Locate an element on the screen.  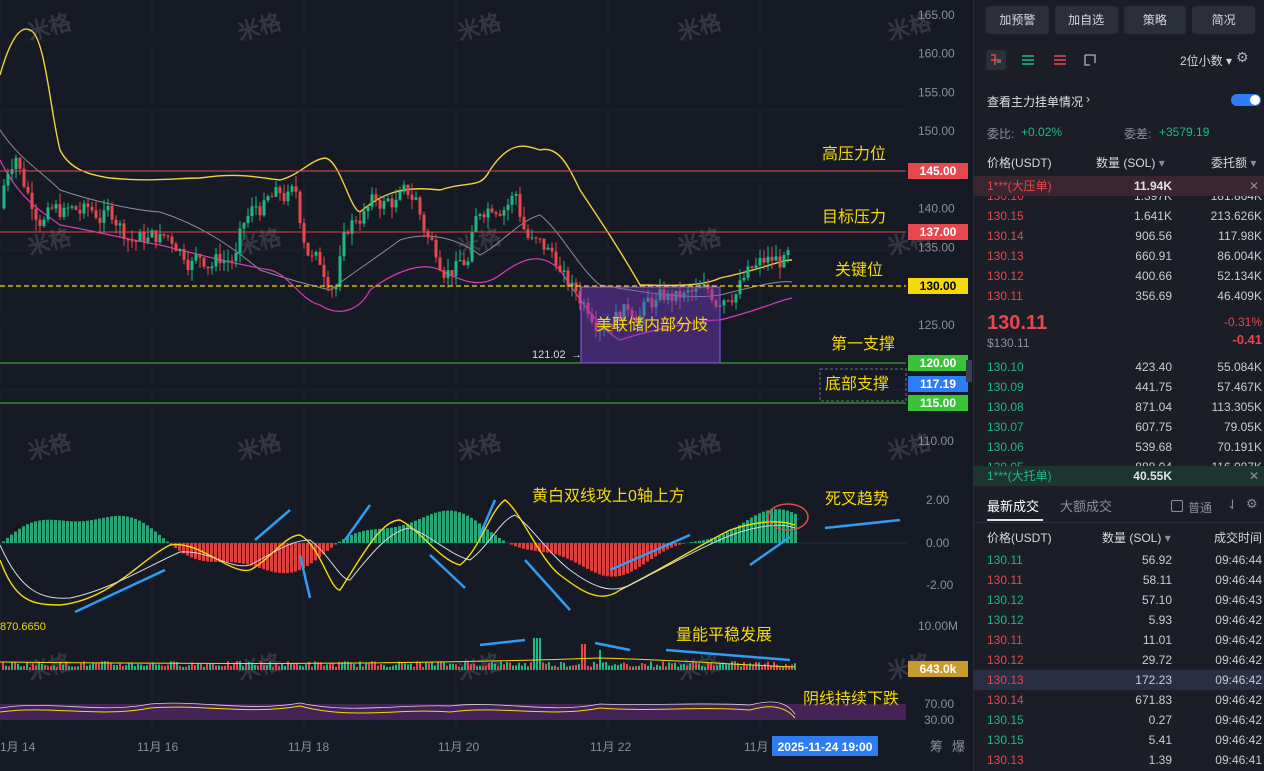
main-orders-link: 查看主力挂单情况 is located at coordinates (1035, 102).